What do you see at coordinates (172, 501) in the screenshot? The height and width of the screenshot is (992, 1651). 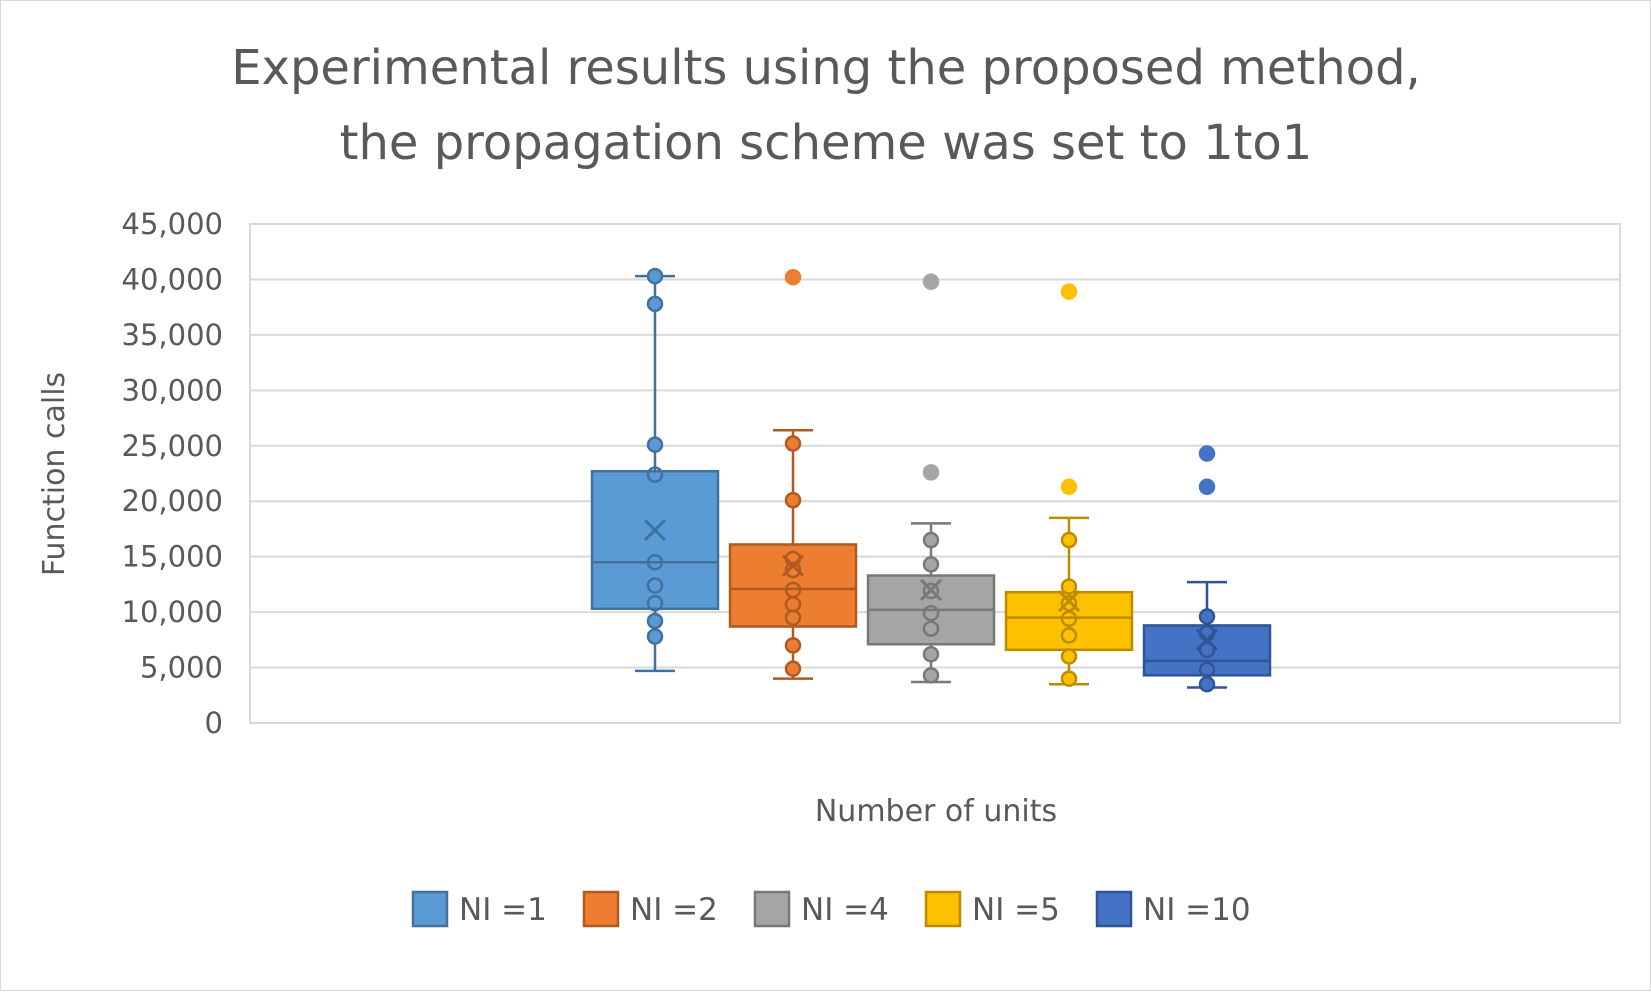 I see `y-tick-label: 20,000` at bounding box center [172, 501].